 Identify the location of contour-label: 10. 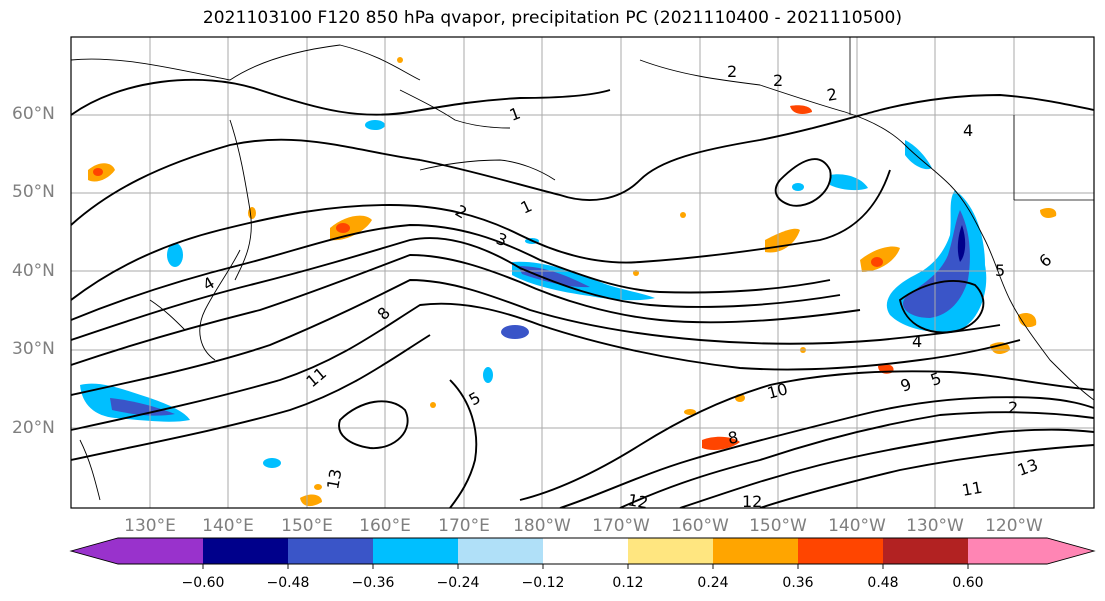
(777, 391).